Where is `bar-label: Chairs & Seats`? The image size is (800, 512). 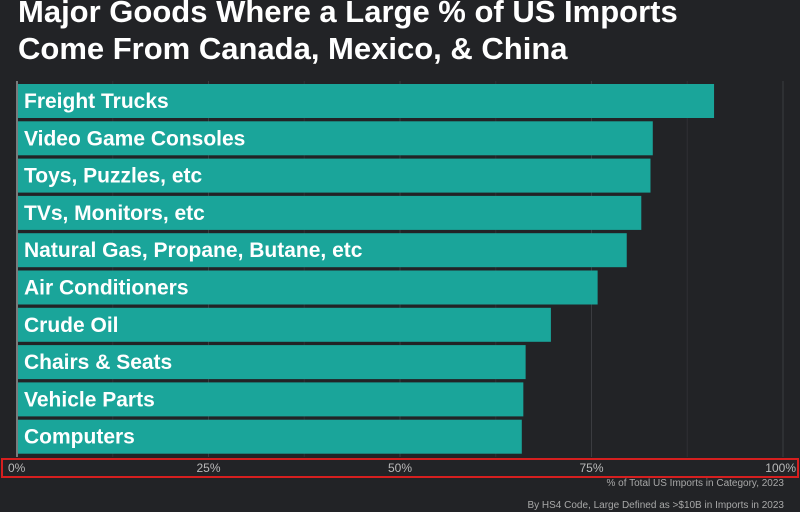 bar-label: Chairs & Seats is located at coordinates (98, 362).